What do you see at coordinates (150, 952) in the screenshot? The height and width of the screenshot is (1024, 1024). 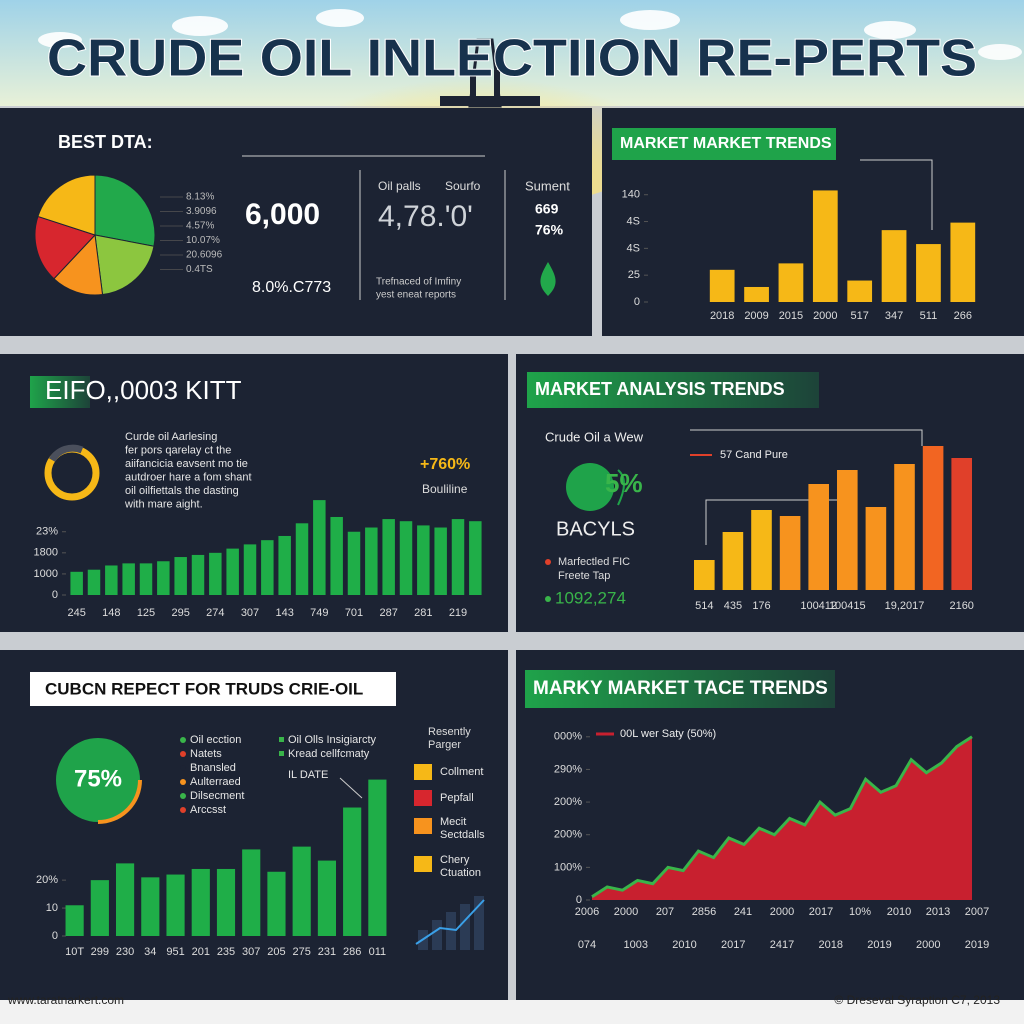 I see `x-tick-label: 34` at bounding box center [150, 952].